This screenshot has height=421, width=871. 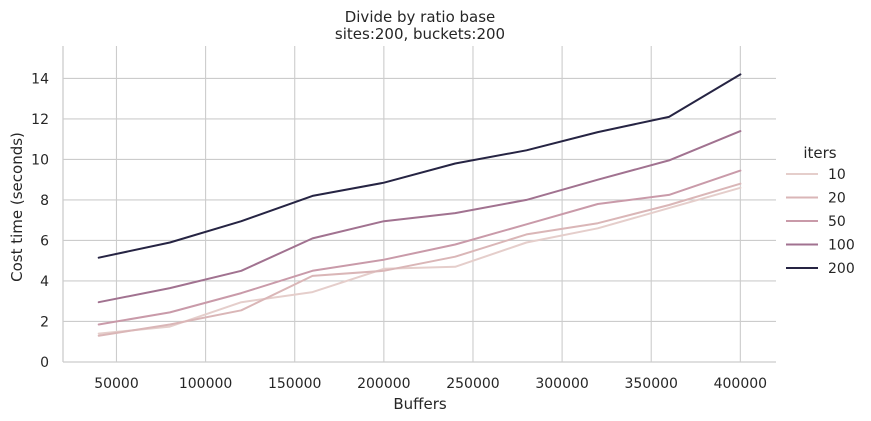 I want to click on legend: iters 10 20 50 100 200, so click(x=820, y=210).